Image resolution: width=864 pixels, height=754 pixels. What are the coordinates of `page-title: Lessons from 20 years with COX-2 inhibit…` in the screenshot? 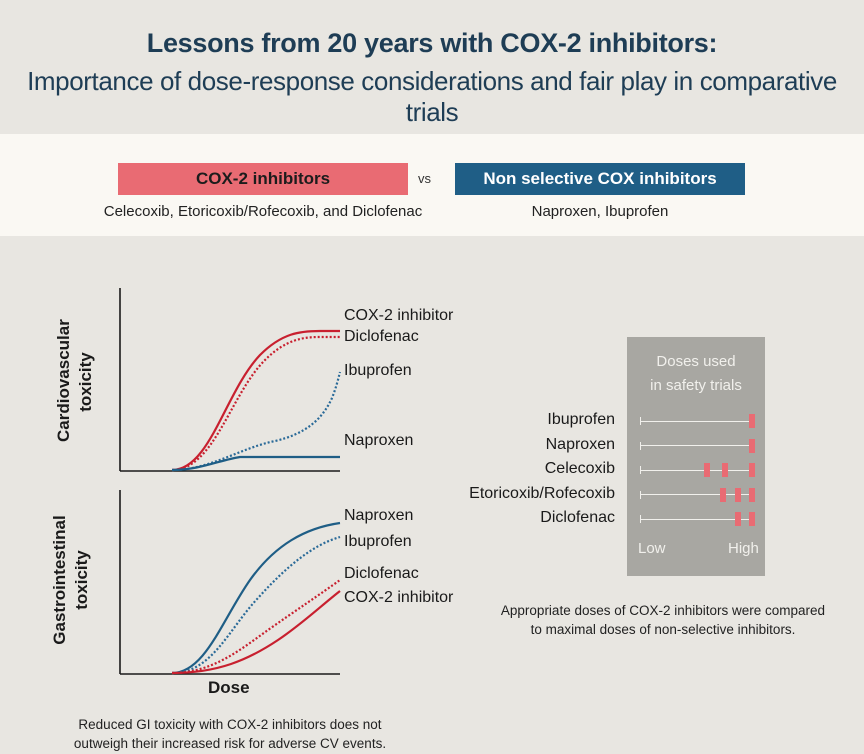 It's located at (432, 43).